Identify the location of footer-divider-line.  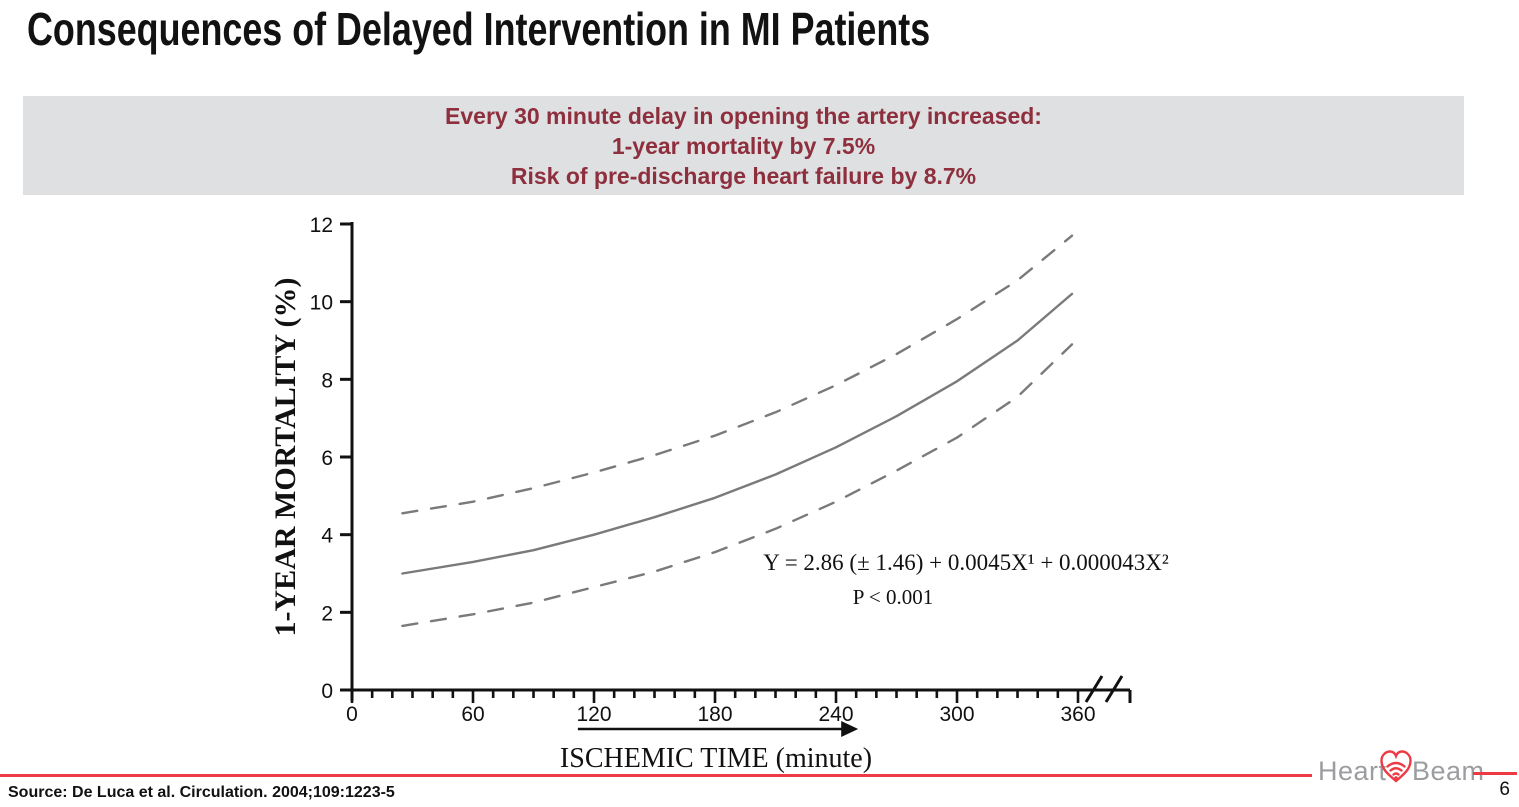
(656, 775).